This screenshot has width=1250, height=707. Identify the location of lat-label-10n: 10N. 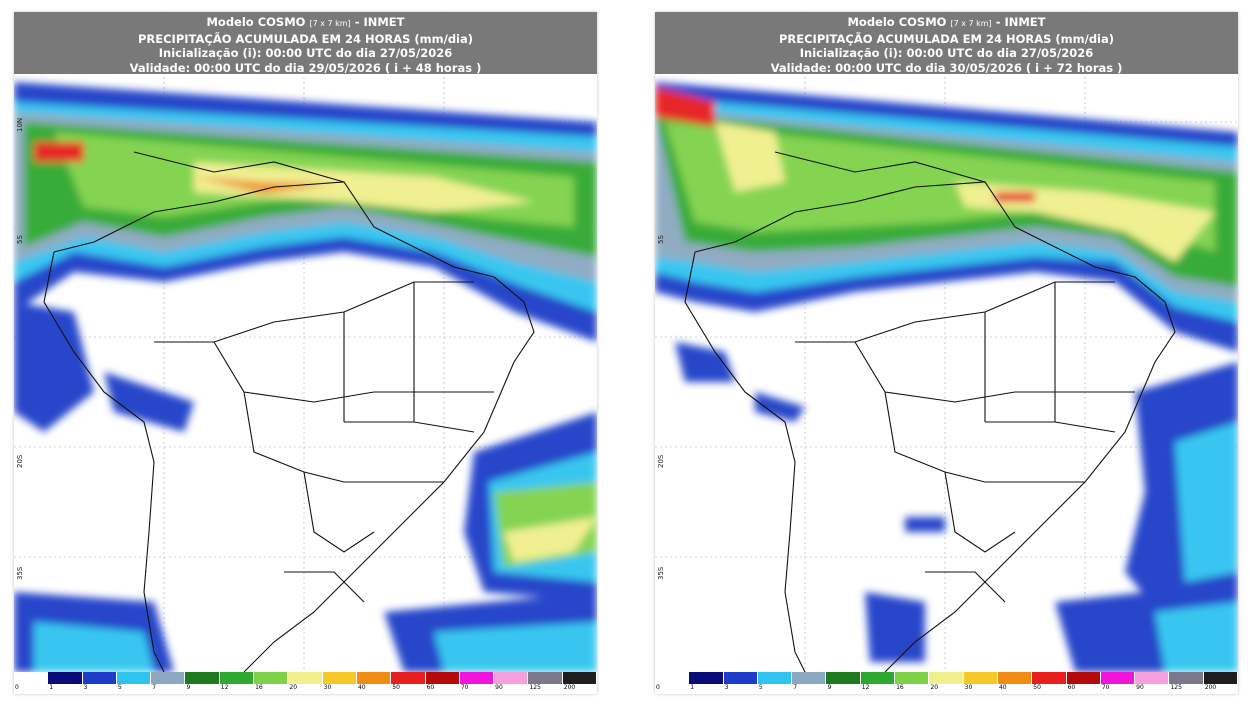
(20, 124).